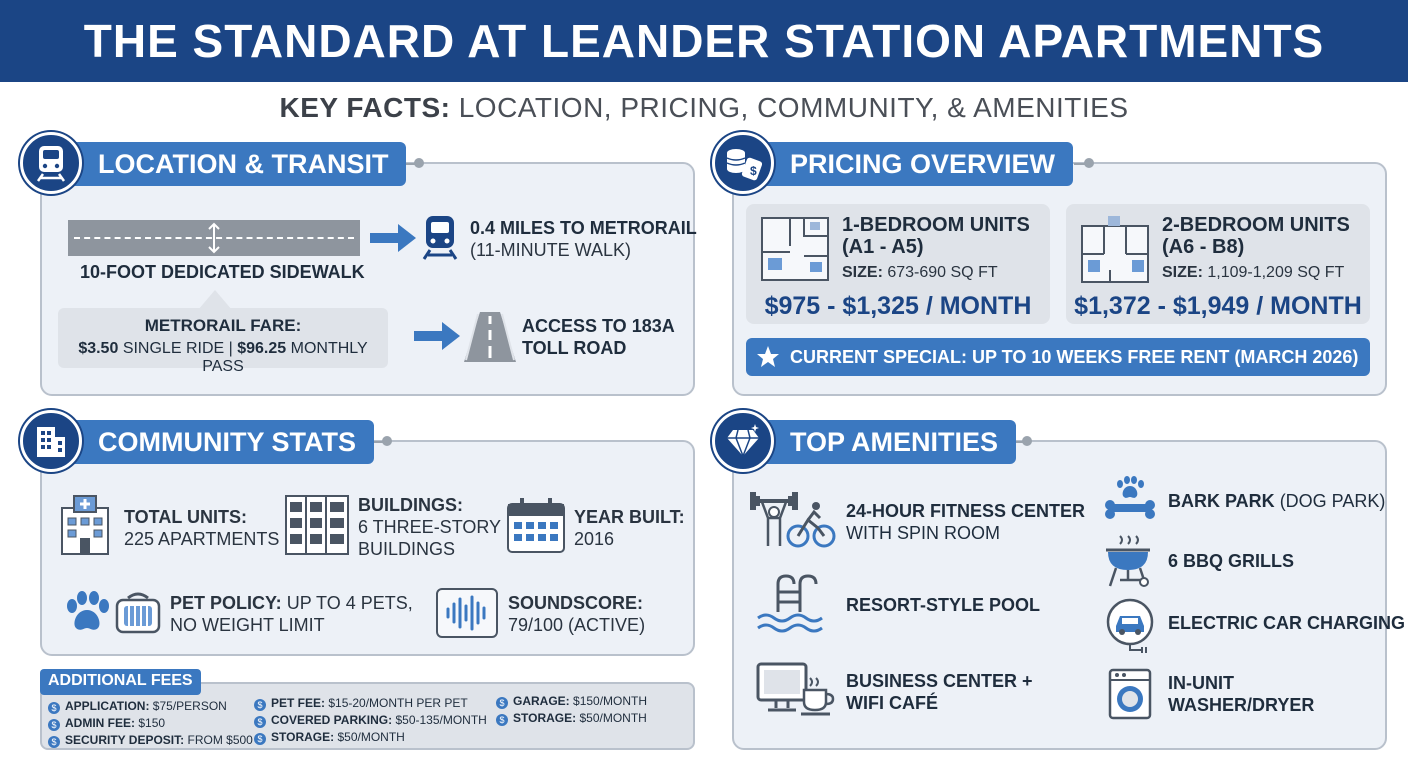  Describe the element at coordinates (232, 164) in the screenshot. I see `location-title: LOCATION & TRANSIT` at that location.